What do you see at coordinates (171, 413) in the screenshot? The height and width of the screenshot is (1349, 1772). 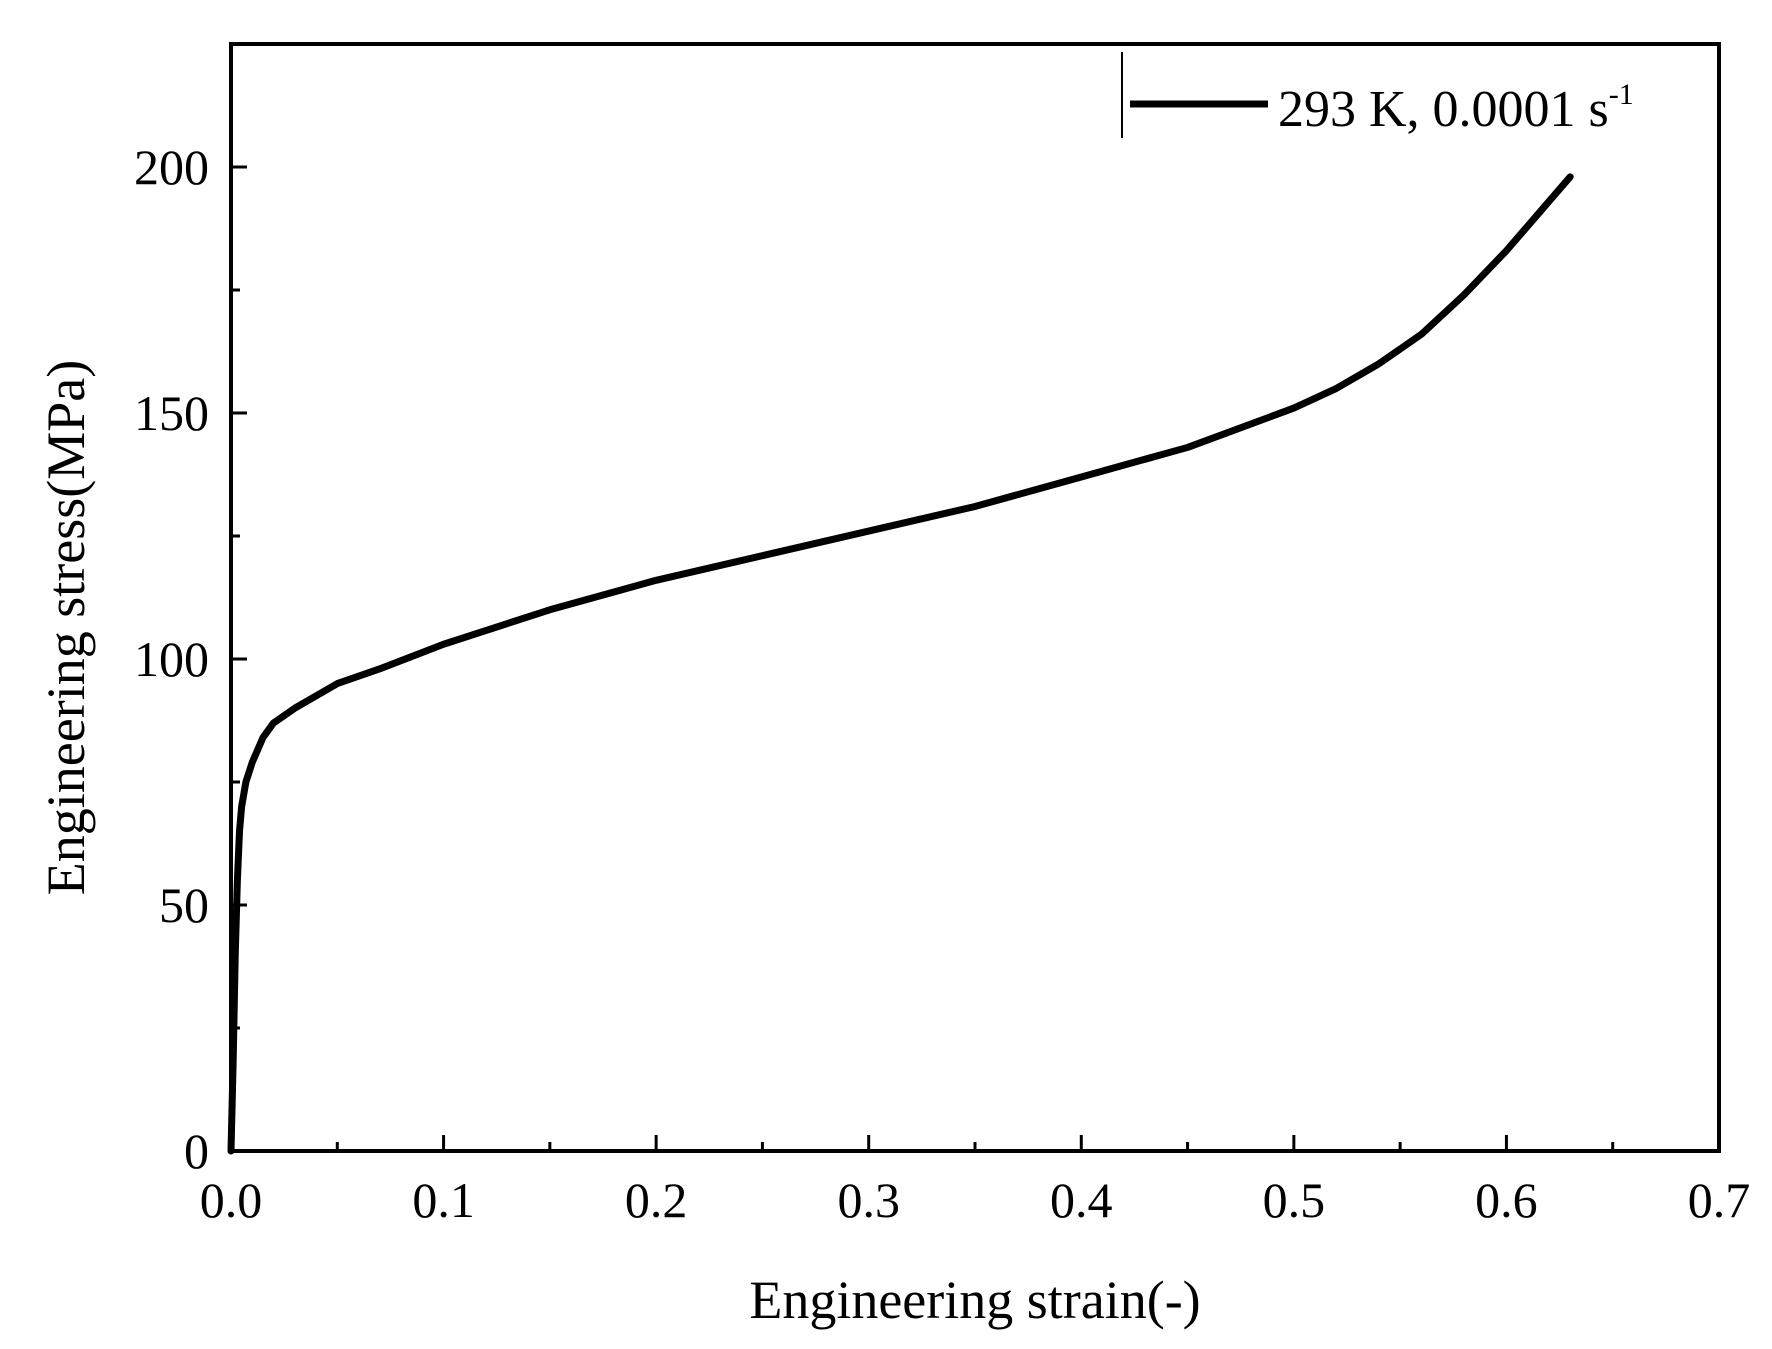 I see `y-tick-label: 150` at bounding box center [171, 413].